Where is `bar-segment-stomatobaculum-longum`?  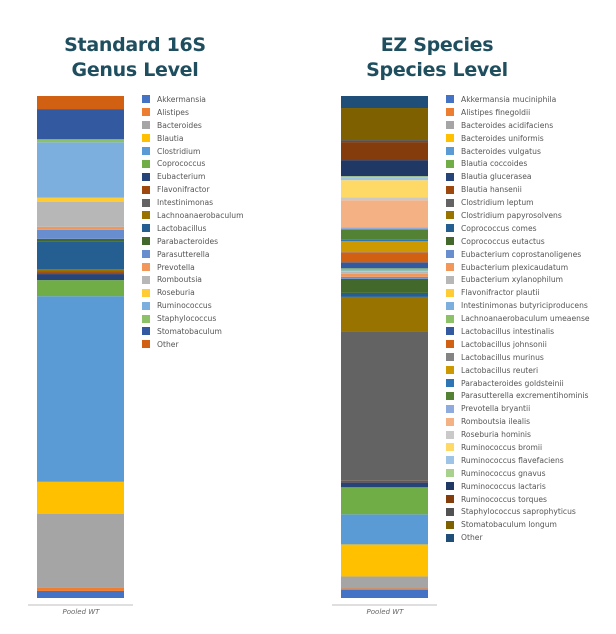
bar-segment-stomatobaculum-longum is located at coordinates (384, 124).